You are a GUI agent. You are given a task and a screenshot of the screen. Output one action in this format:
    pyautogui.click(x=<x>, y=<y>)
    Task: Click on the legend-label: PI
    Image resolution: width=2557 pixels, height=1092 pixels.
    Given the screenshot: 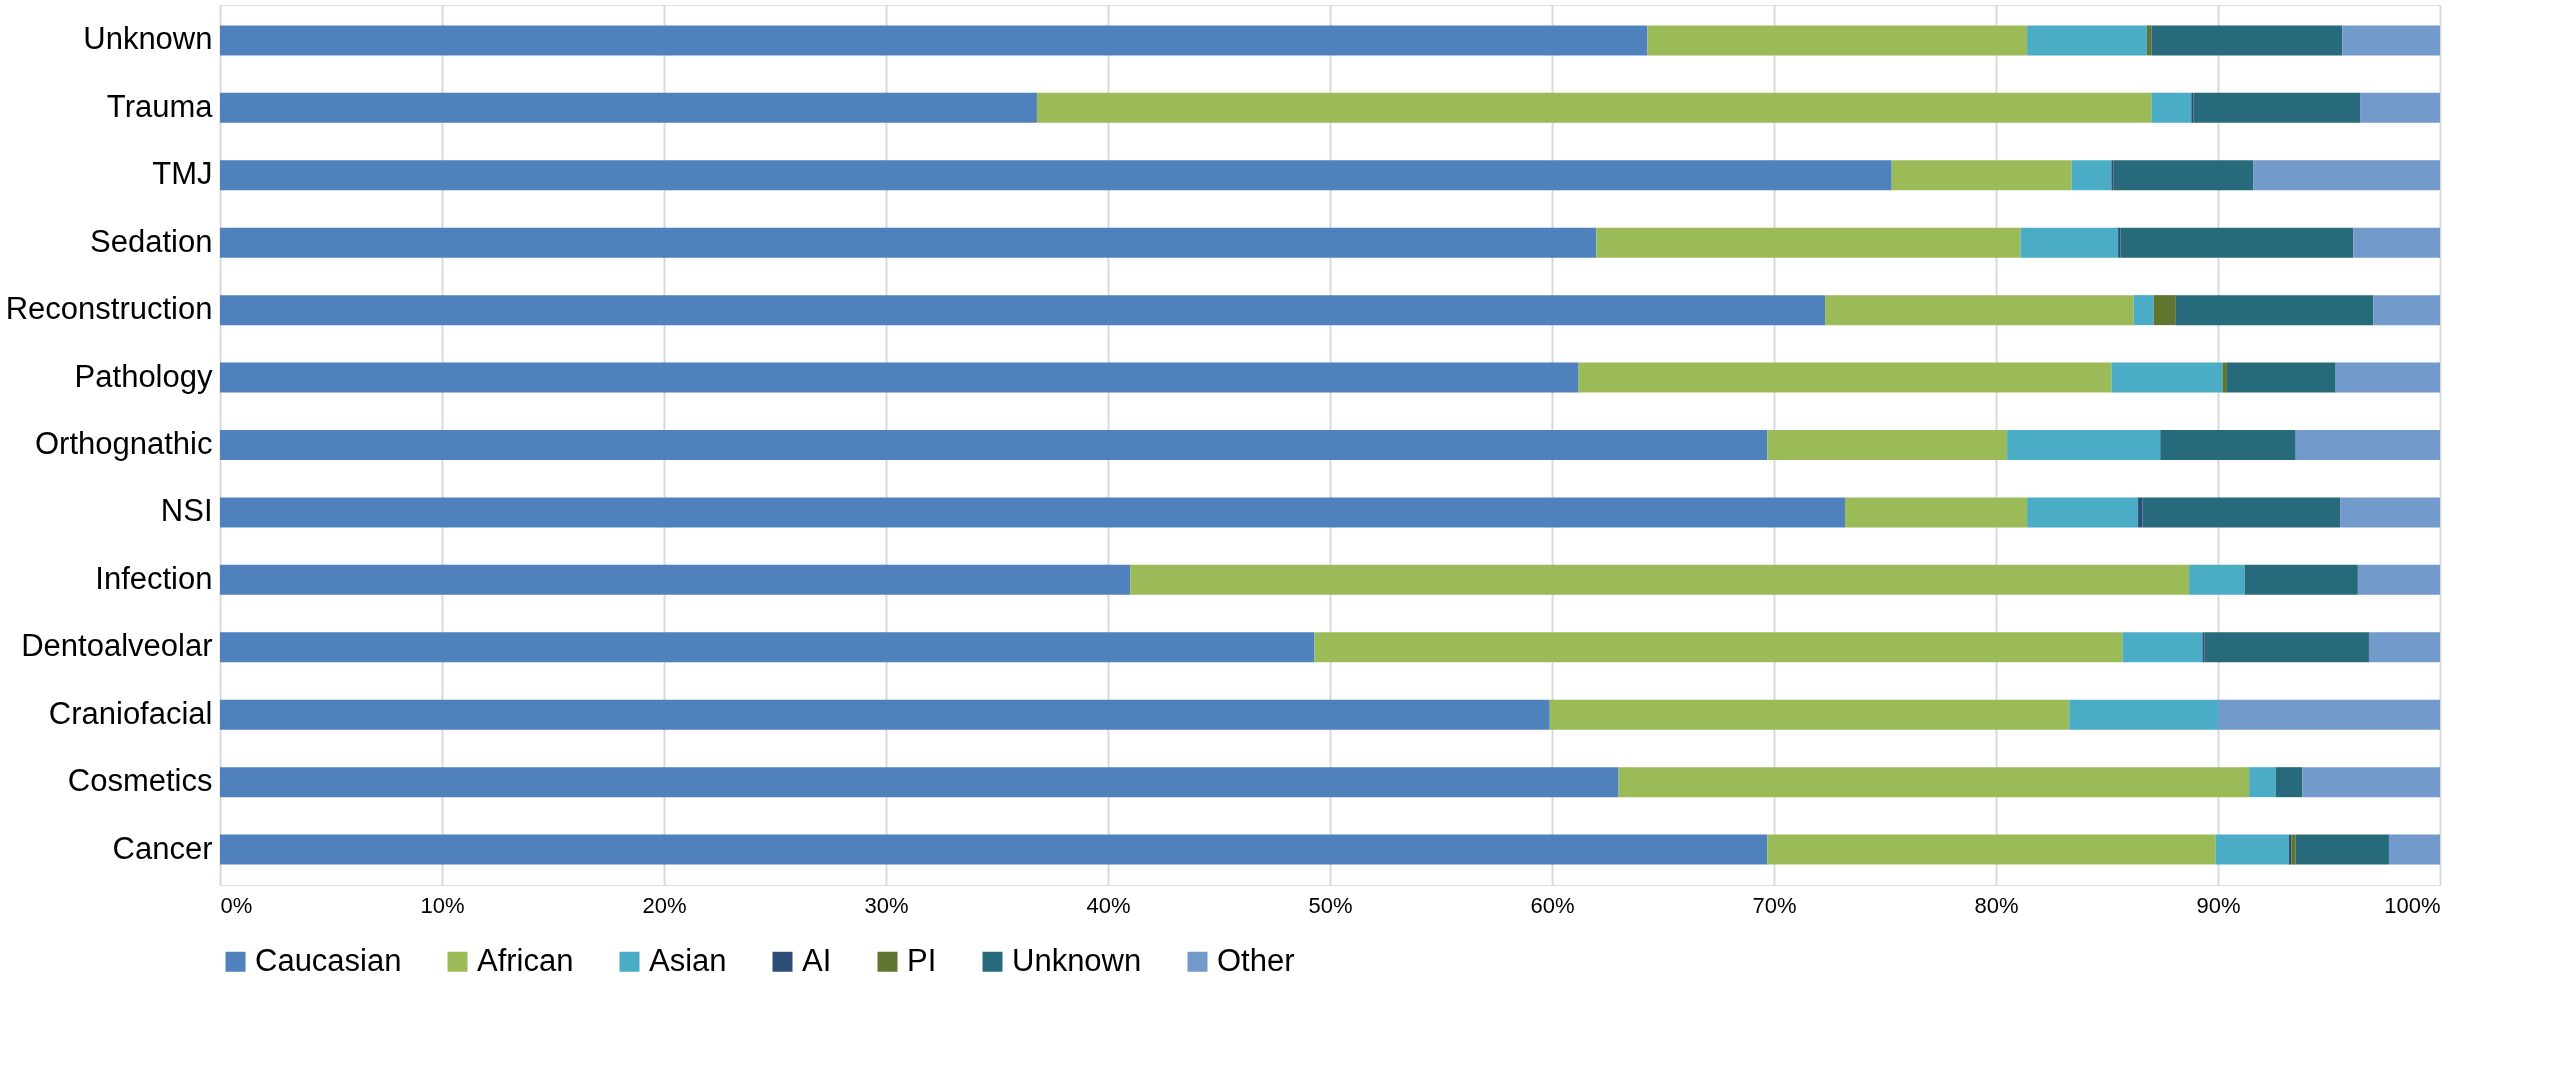 What is the action you would take?
    pyautogui.click(x=922, y=960)
    